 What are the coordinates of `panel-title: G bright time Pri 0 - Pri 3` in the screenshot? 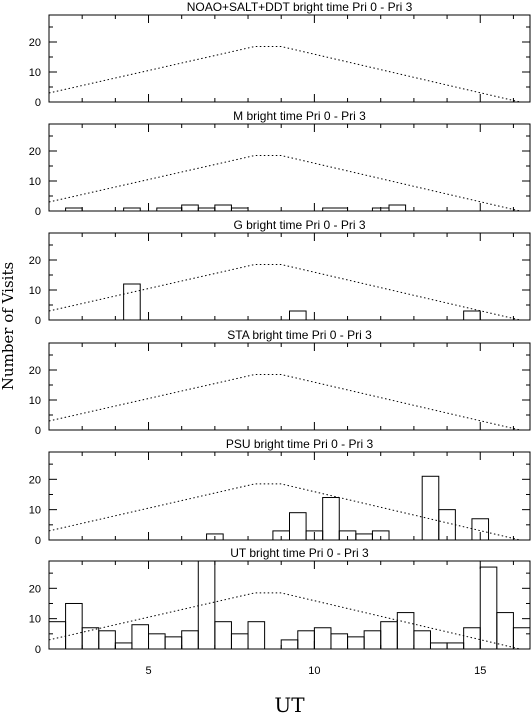 It's located at (299, 225).